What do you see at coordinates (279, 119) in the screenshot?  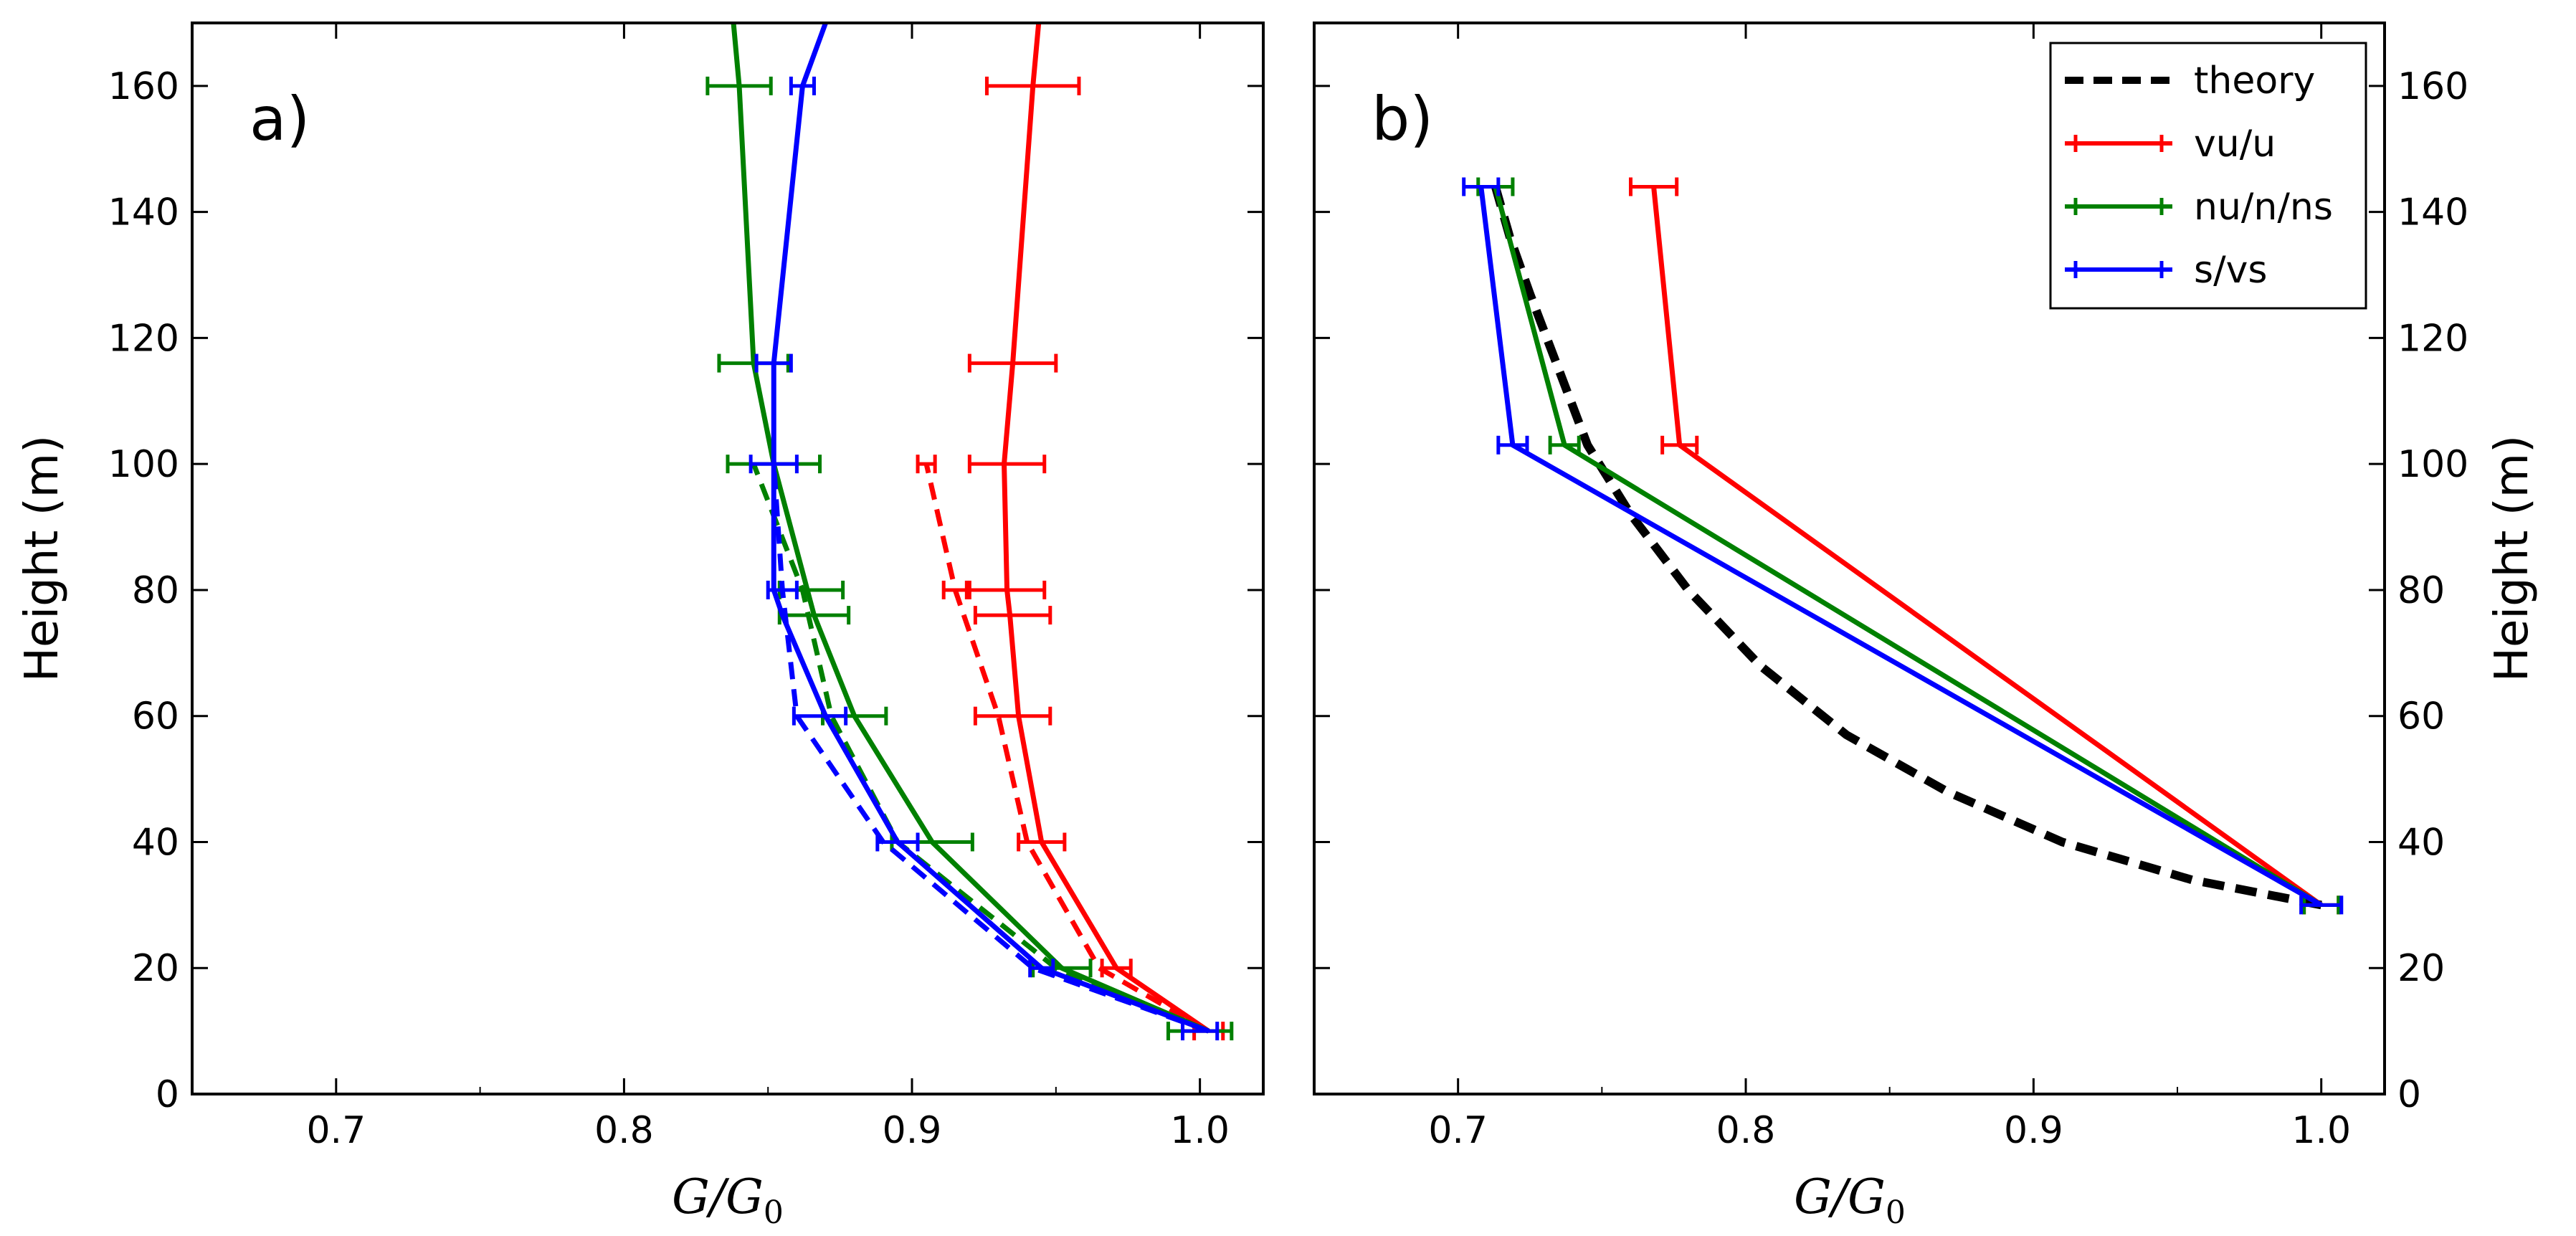 I see `panel-label-a: a)` at bounding box center [279, 119].